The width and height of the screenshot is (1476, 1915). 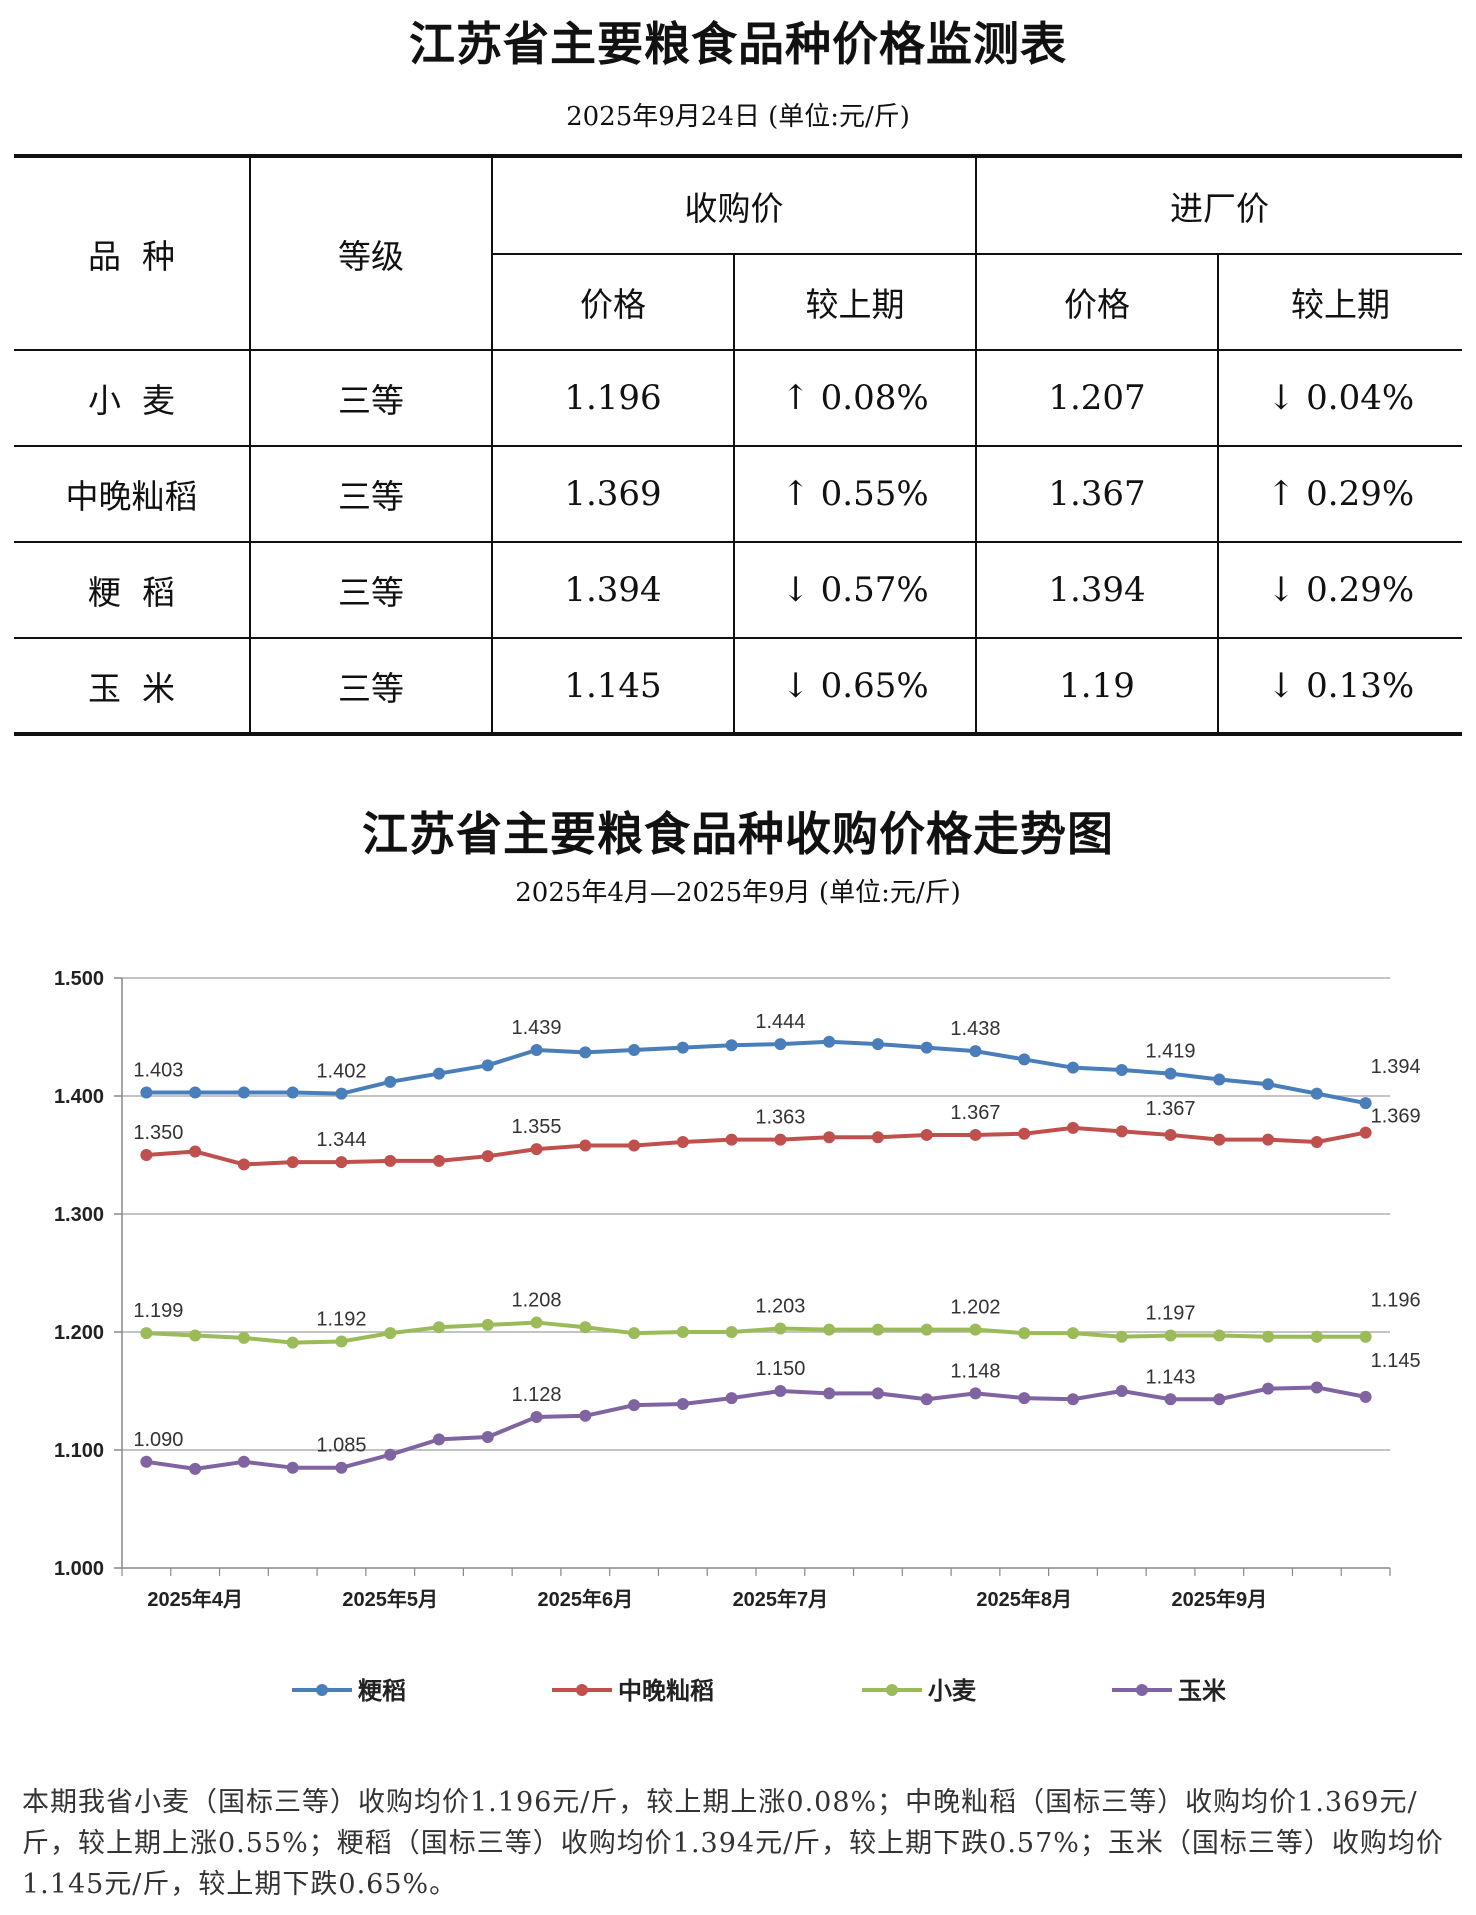 I want to click on data-label: 1.145, so click(x=1396, y=1361).